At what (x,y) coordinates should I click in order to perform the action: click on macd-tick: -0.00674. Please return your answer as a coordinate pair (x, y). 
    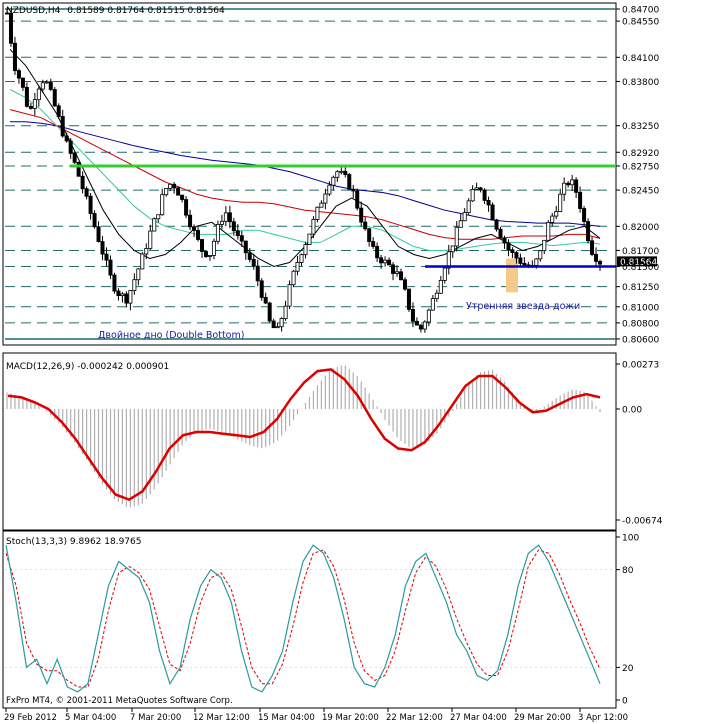
    Looking at the image, I should click on (639, 522).